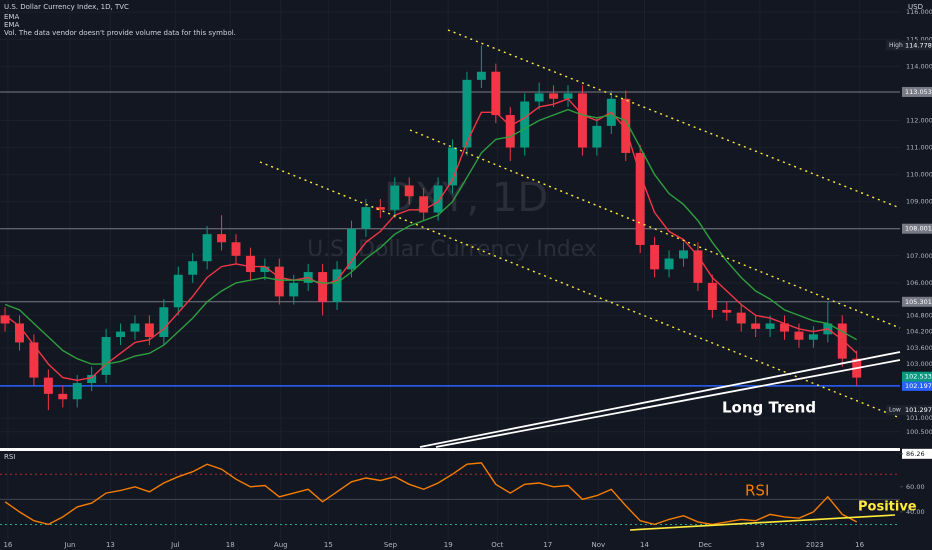 The height and width of the screenshot is (550, 932). Describe the element at coordinates (431, 494) in the screenshot. I see `rsi-line` at that location.